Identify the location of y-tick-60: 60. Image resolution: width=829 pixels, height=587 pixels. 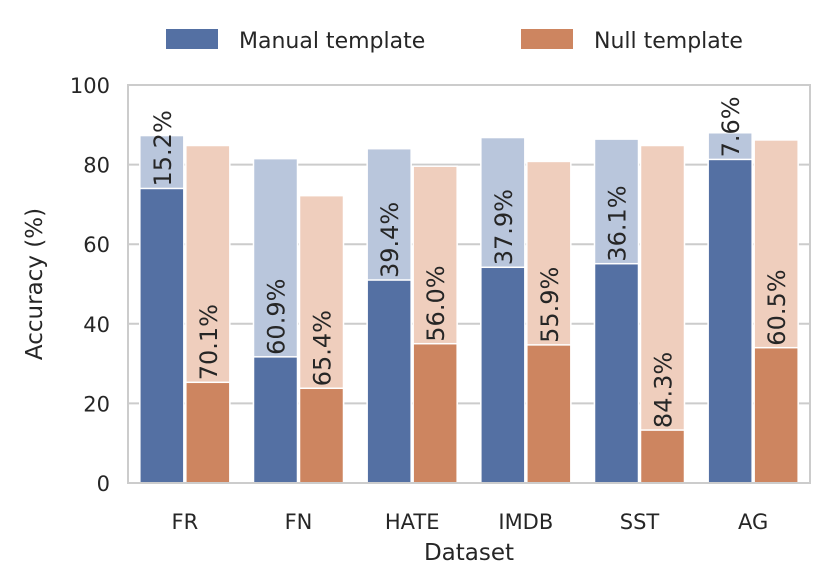
(96, 245).